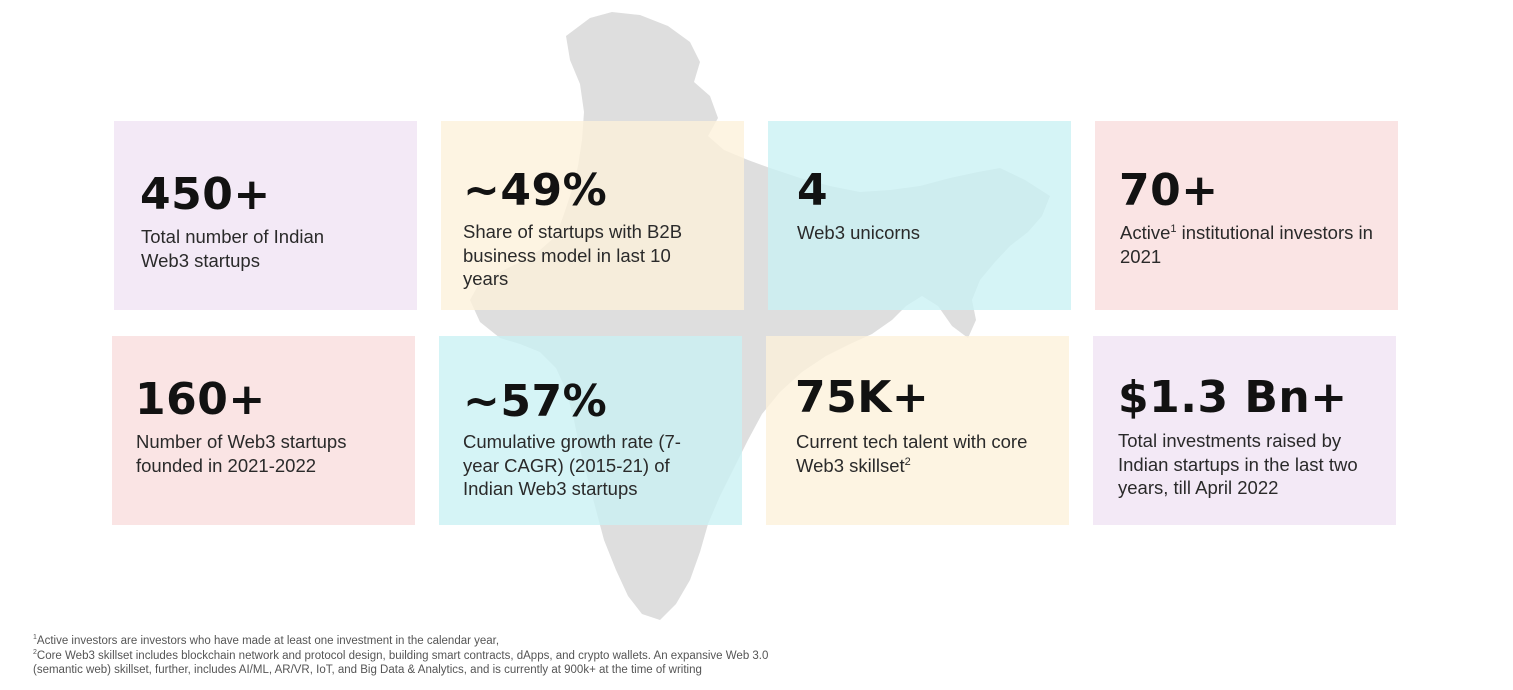 The height and width of the screenshot is (690, 1513). Describe the element at coordinates (535, 190) in the screenshot. I see `stat-value: ~49%` at that location.